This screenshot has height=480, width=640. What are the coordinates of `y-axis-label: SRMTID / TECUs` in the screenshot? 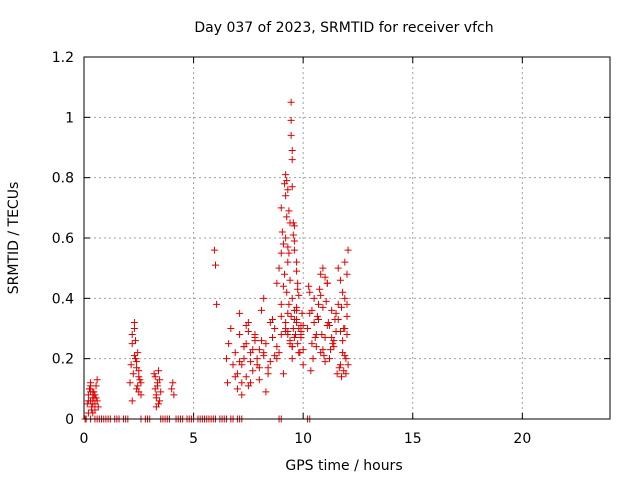 It's located at (14, 238).